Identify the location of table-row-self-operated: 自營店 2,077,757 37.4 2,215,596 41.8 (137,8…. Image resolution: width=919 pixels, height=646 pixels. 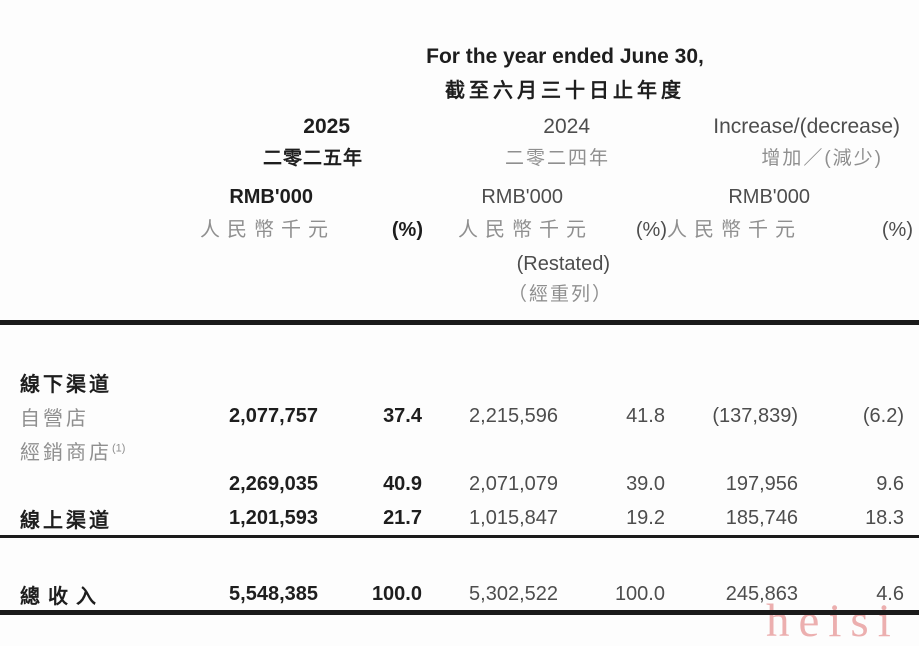
(452, 416).